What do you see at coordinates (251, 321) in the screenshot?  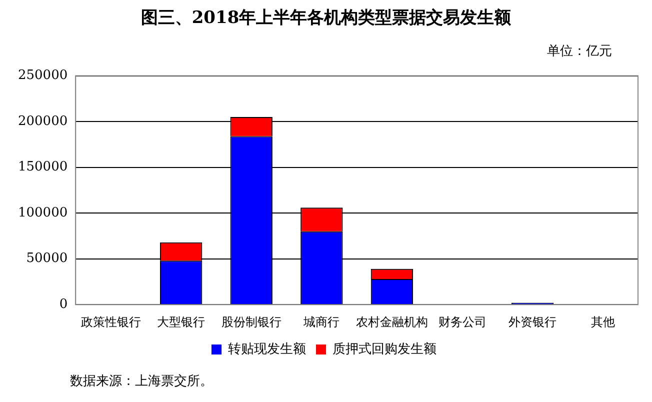 I see `x-tick-label: 股份制银行` at bounding box center [251, 321].